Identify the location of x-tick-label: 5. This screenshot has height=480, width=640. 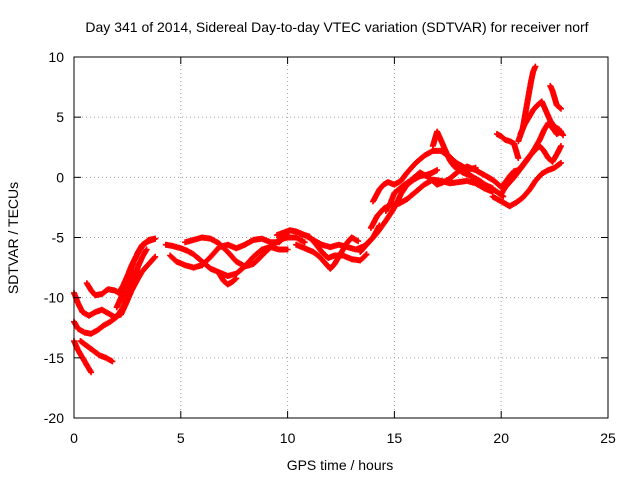
(181, 438).